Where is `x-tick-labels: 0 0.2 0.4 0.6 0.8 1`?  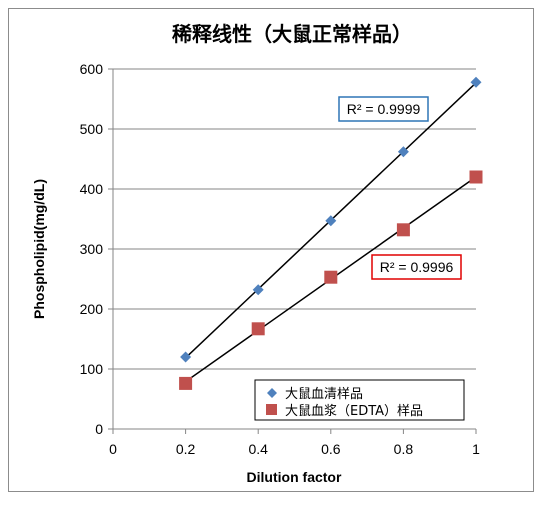 x-tick-labels: 0 0.2 0.4 0.6 0.8 1 is located at coordinates (294, 449).